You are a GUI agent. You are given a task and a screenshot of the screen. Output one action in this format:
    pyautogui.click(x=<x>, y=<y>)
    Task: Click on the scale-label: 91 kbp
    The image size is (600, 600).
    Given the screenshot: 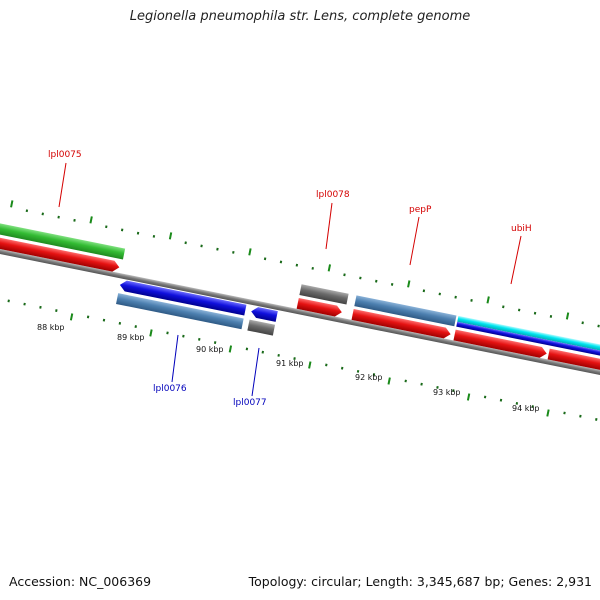 What is the action you would take?
    pyautogui.click(x=290, y=363)
    